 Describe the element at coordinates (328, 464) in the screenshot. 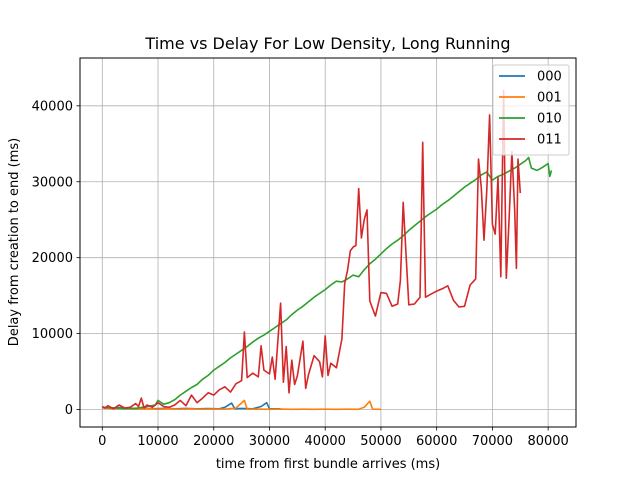

I see `x-axis-label: time from first bundle arrives (ms)` at that location.